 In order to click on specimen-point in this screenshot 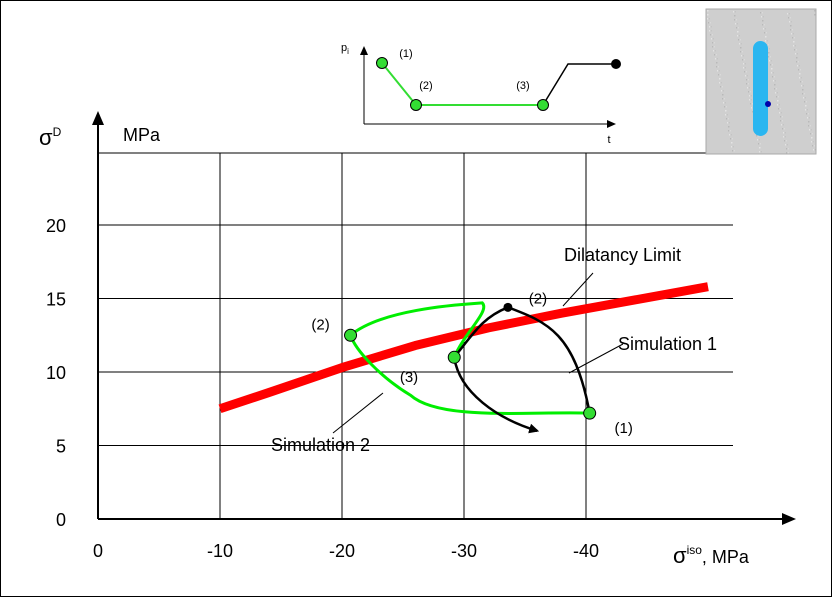, I will do `click(768, 104)`.